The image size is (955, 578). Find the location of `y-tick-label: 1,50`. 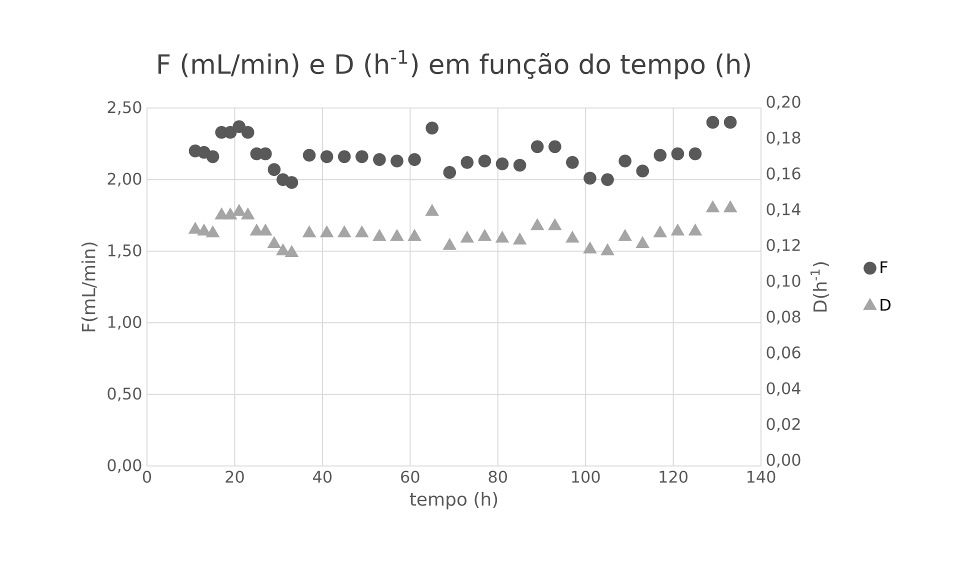

y-tick-label: 1,50 is located at coordinates (125, 251).